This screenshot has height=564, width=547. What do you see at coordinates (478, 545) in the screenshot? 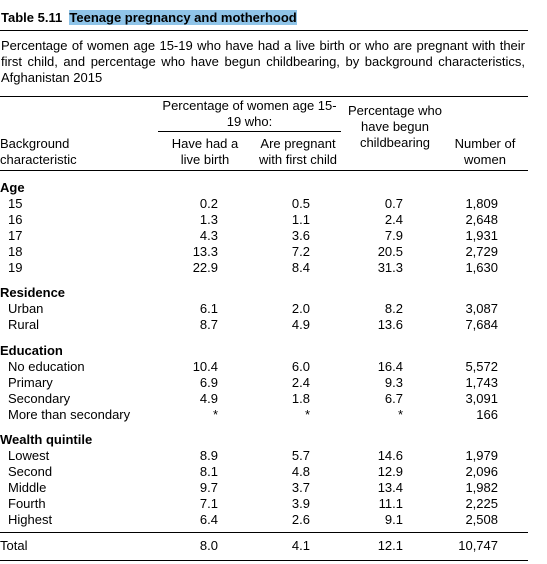
I see `total-cell: 10,747` at bounding box center [478, 545].